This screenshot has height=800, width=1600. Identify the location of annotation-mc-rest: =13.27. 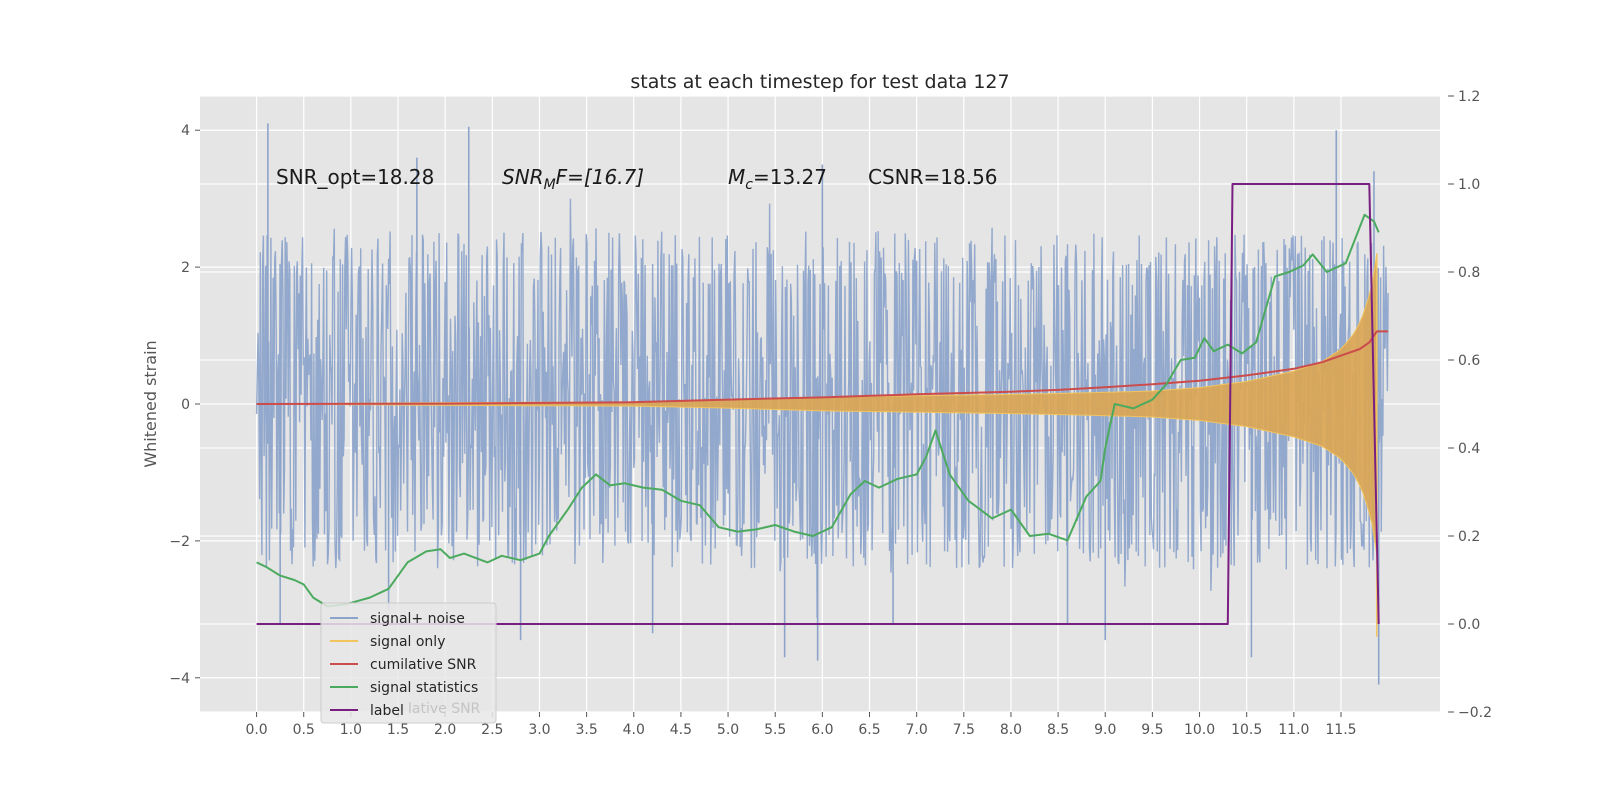
(790, 177).